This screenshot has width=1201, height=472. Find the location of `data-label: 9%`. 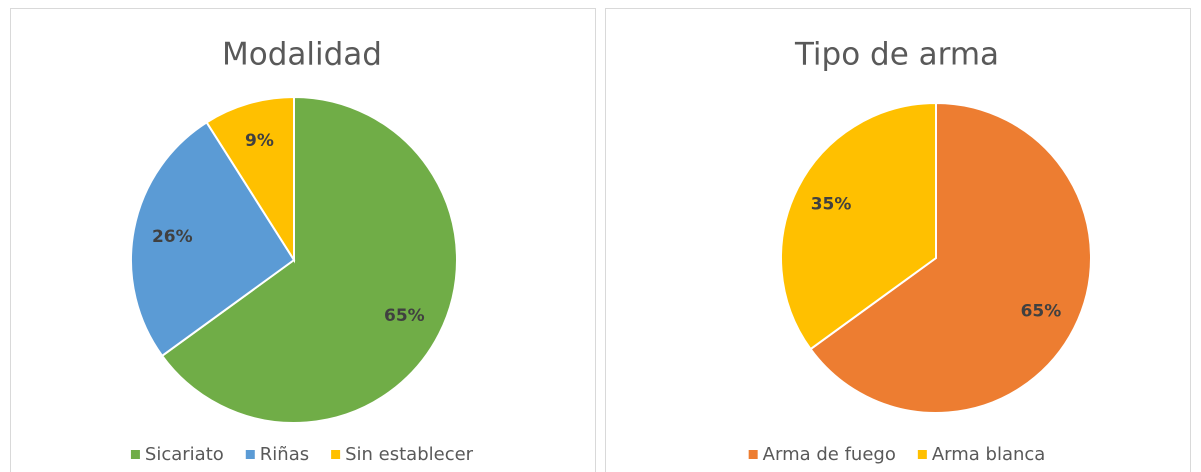

data-label: 9% is located at coordinates (259, 141).